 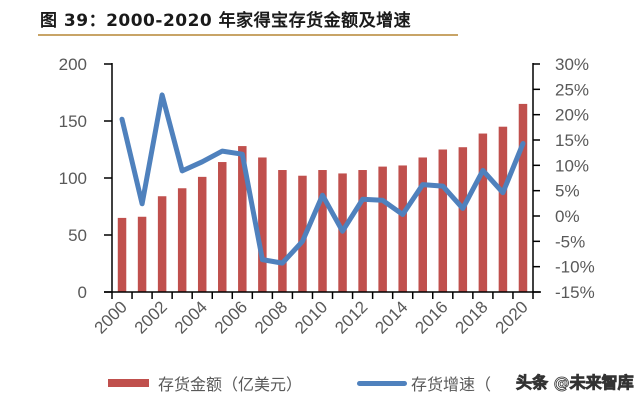 I want to click on right-tick-label: -15%, so click(x=575, y=292).